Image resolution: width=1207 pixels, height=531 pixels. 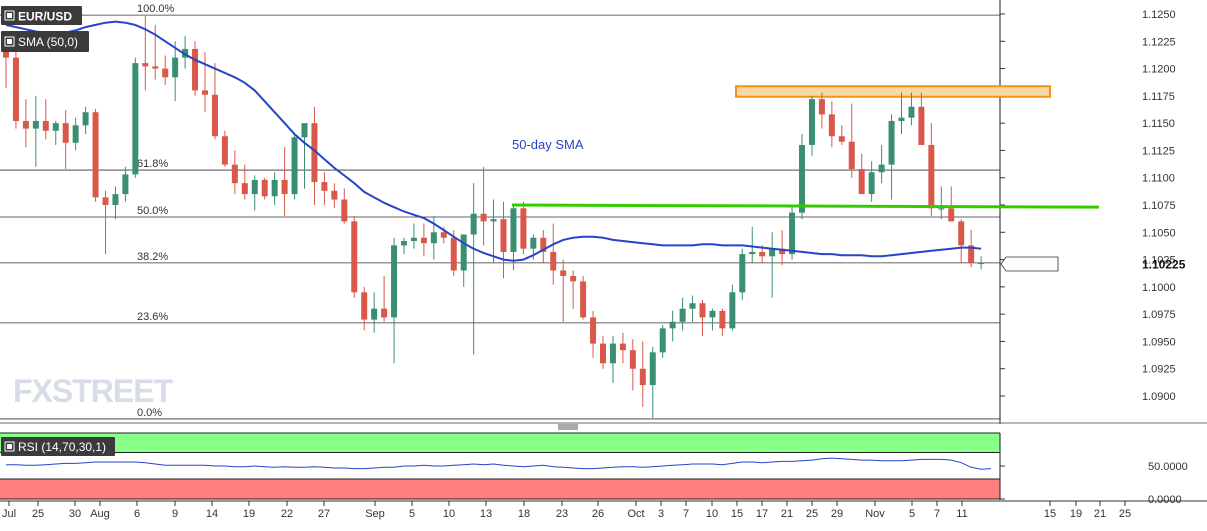 I want to click on rsi-pane: RSI (14,70,30,1) 50.0000 0.0000, so click(x=594, y=469).